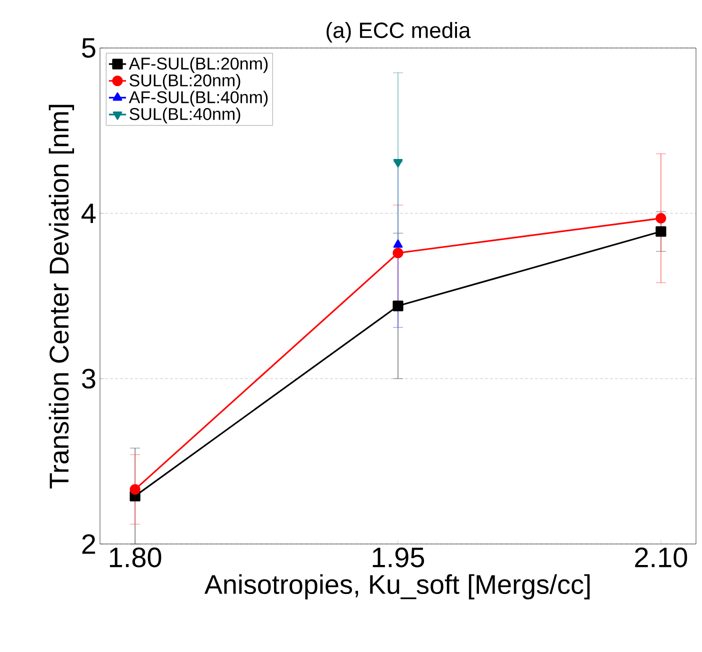 This screenshot has height=652, width=702. Describe the element at coordinates (661, 558) in the screenshot. I see `x-tick-label: 2.10` at that location.